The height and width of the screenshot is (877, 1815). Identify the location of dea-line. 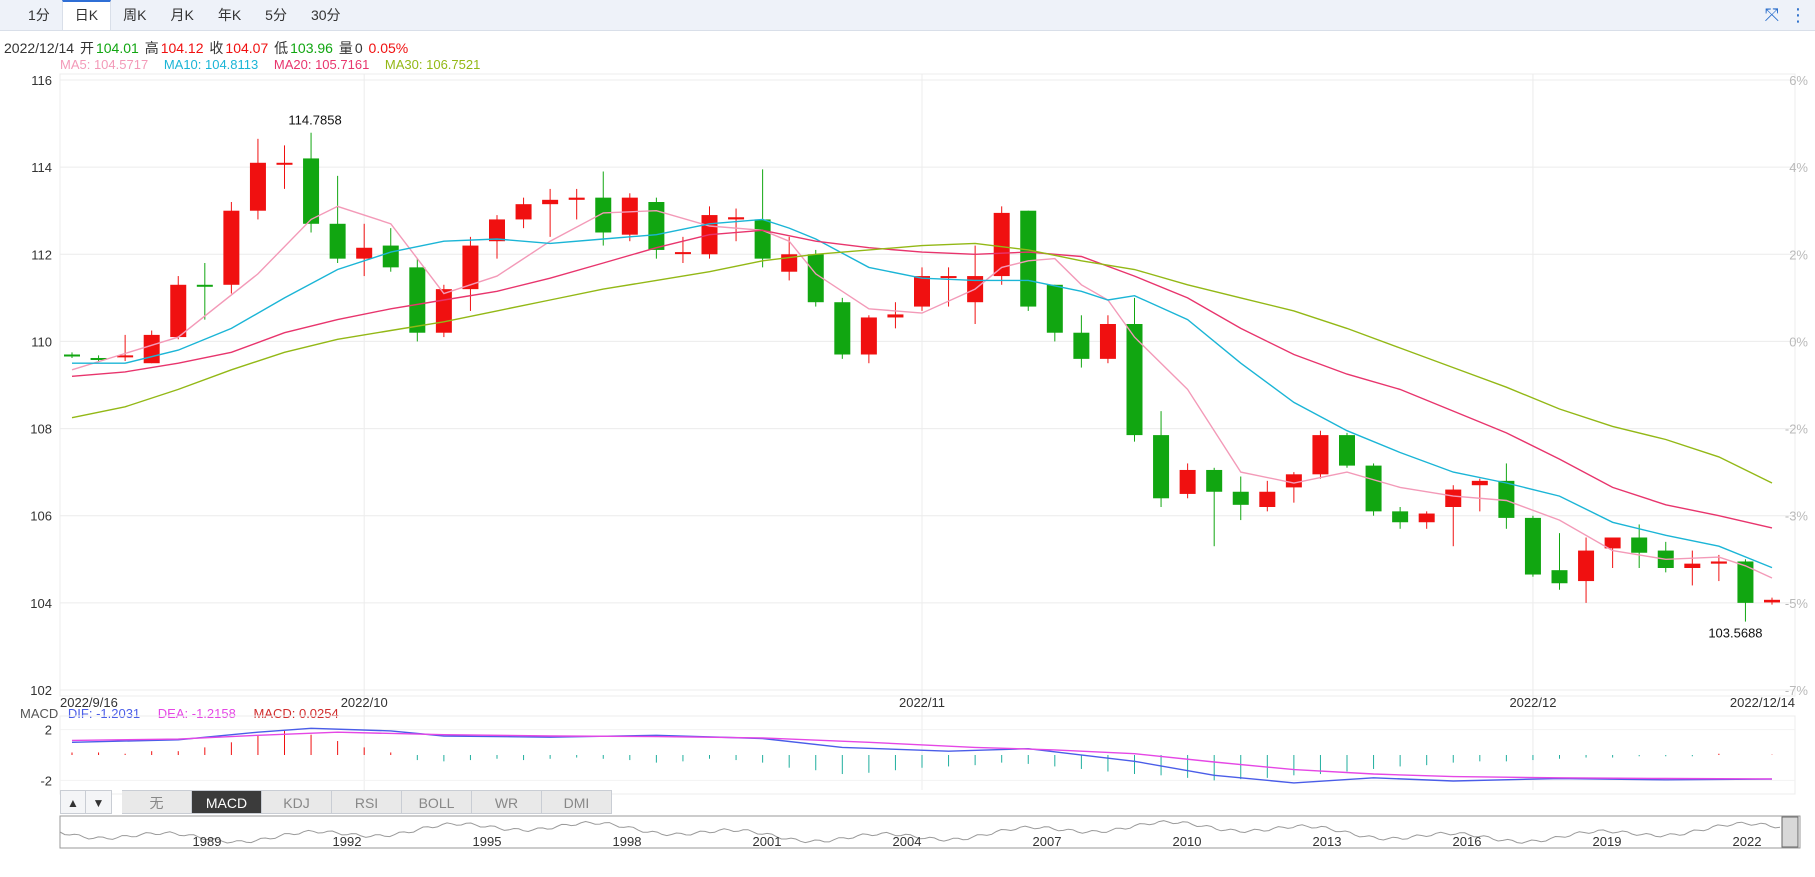
(922, 755).